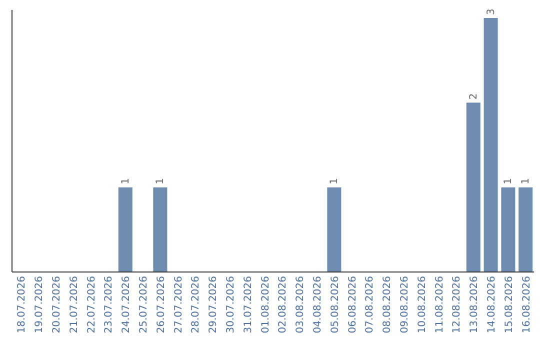 The width and height of the screenshot is (540, 340). I want to click on x-tick-label: 31.07.2026, so click(248, 305).